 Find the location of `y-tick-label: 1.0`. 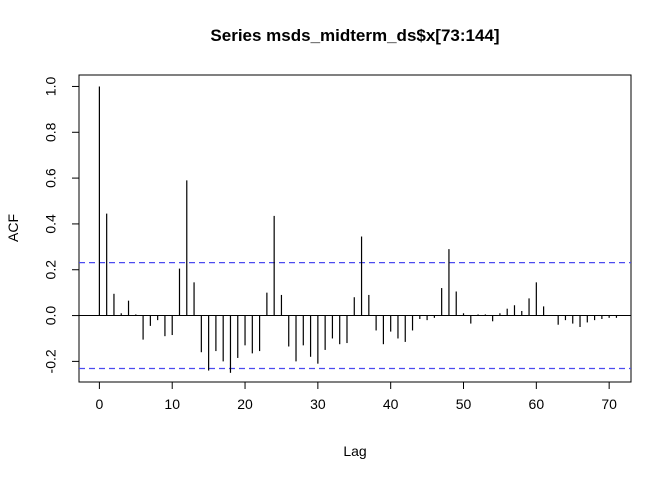

y-tick-label: 1.0 is located at coordinates (51, 87).